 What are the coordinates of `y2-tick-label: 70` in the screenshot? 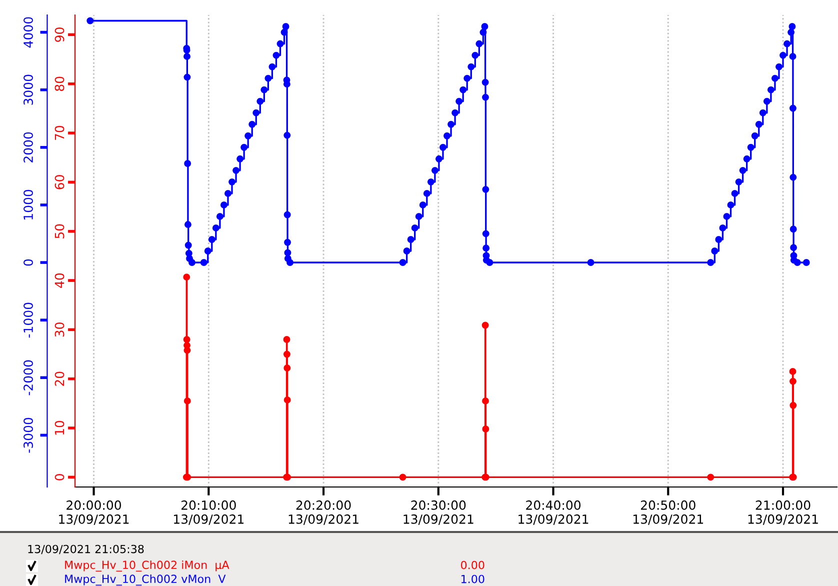 It's located at (59, 133).